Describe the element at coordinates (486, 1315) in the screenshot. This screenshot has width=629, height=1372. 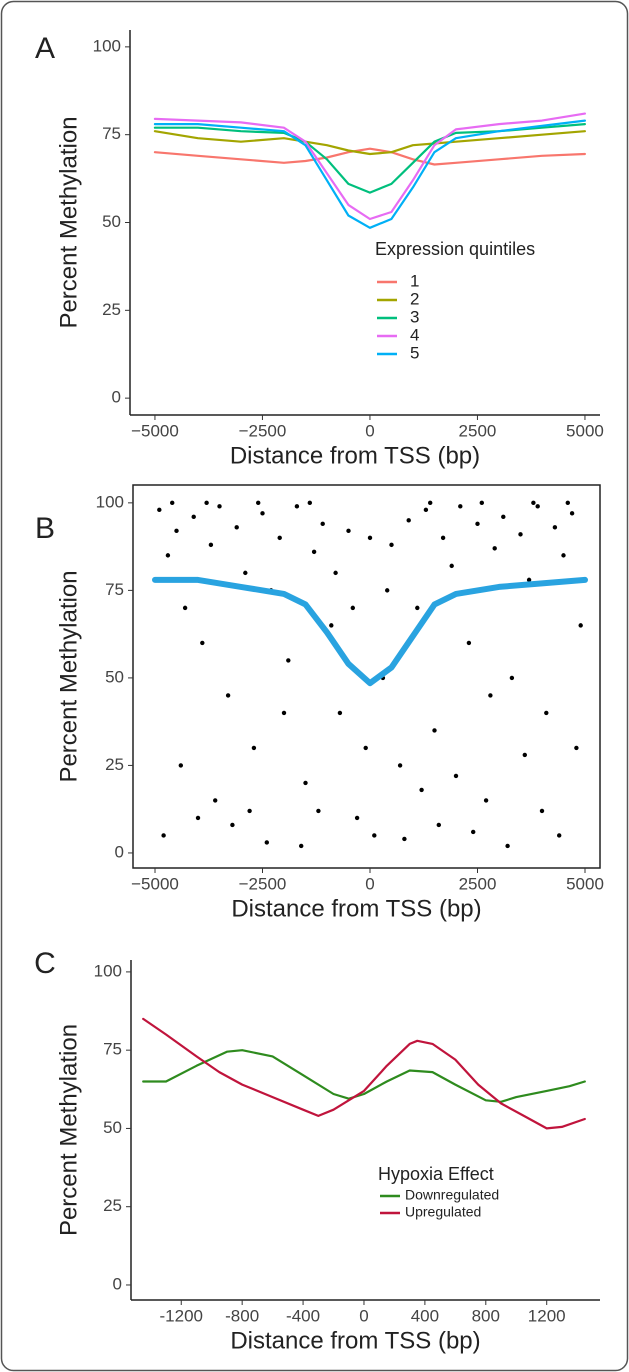
I see `x-tick-label: 800` at that location.